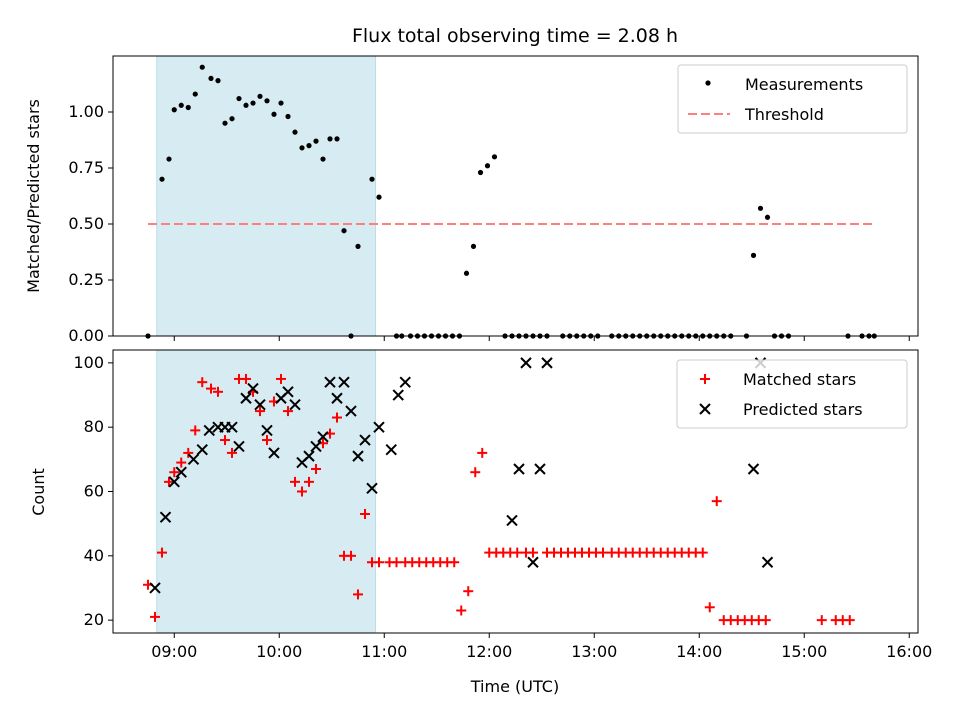  I want to click on bottom-x-ticks: 09:00 10:00 11:00 12:00 13:00 14:00 15:00 16:00, so click(541, 647).